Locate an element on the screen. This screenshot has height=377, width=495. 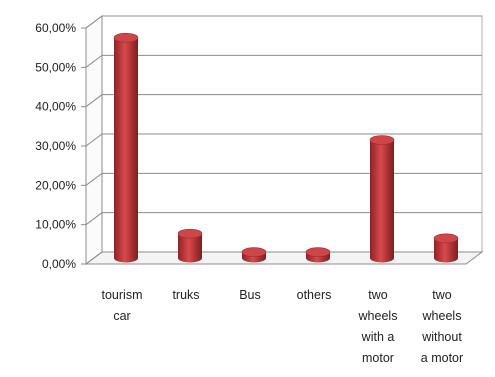
x-category-label: two wheels without a motor is located at coordinates (442, 326).